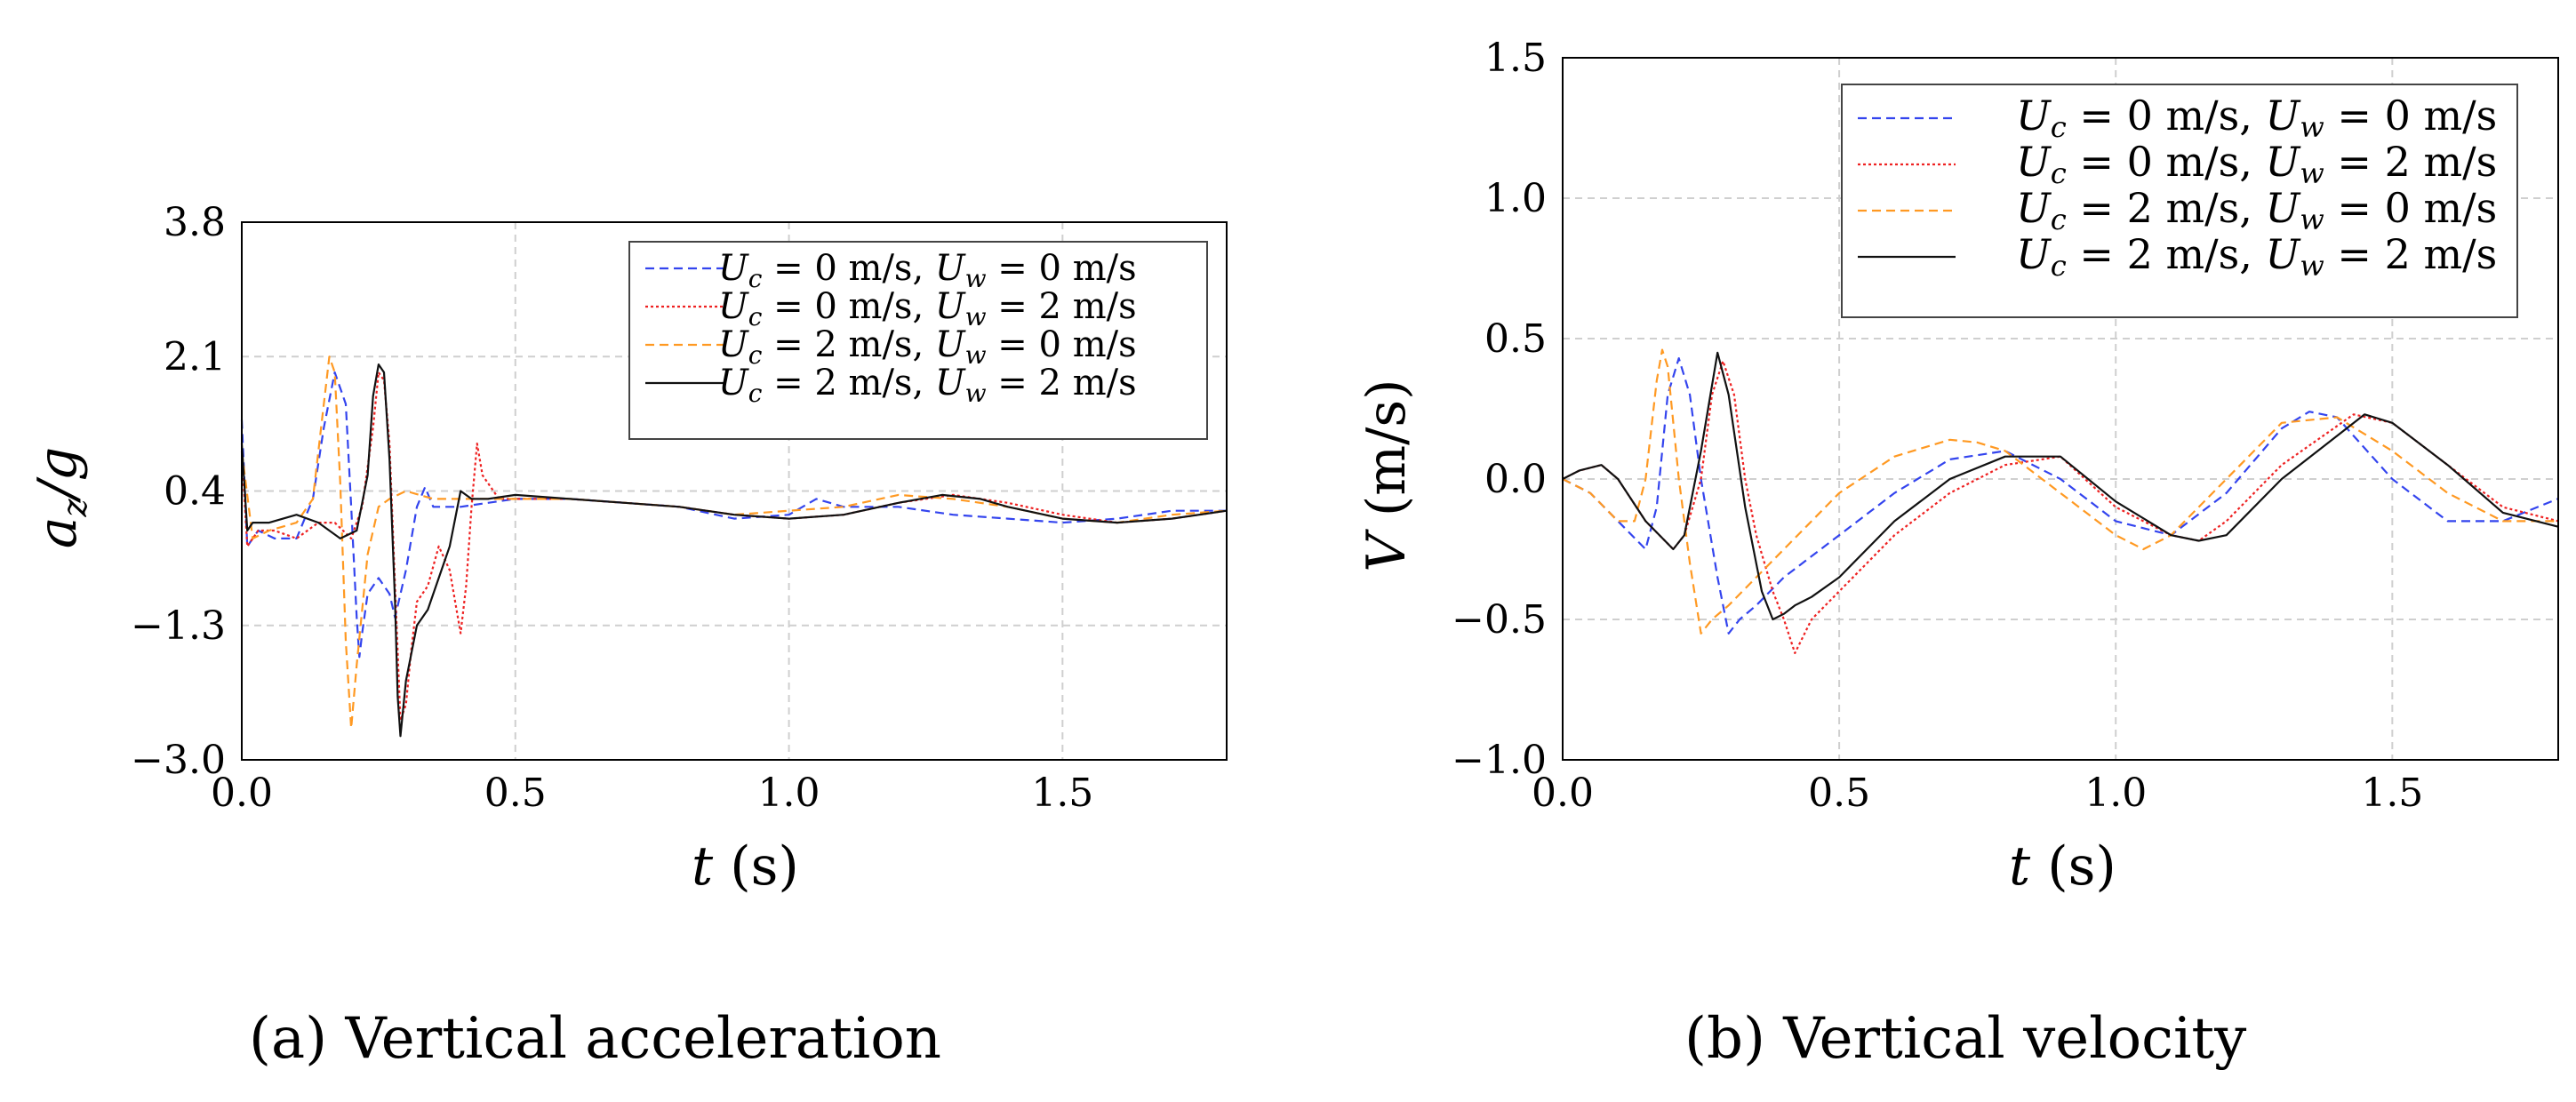 This screenshot has width=2576, height=1102. Describe the element at coordinates (1965, 1039) in the screenshot. I see `caption-b: (b) Vertical velocity` at that location.